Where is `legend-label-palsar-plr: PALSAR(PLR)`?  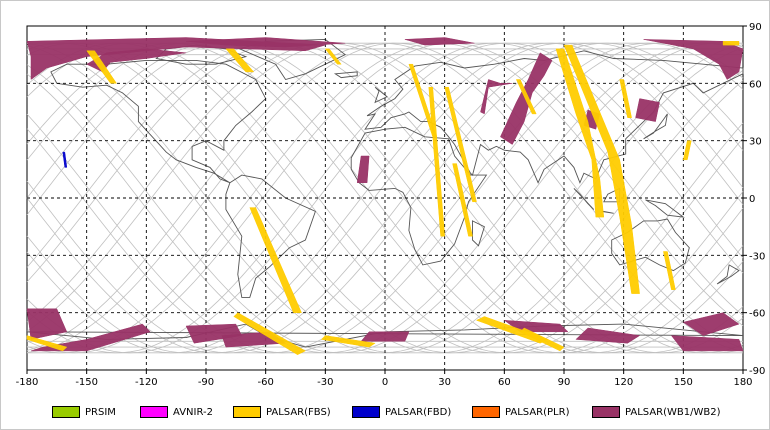 legend-label-palsar-plr: PALSAR(PLR) is located at coordinates (537, 412).